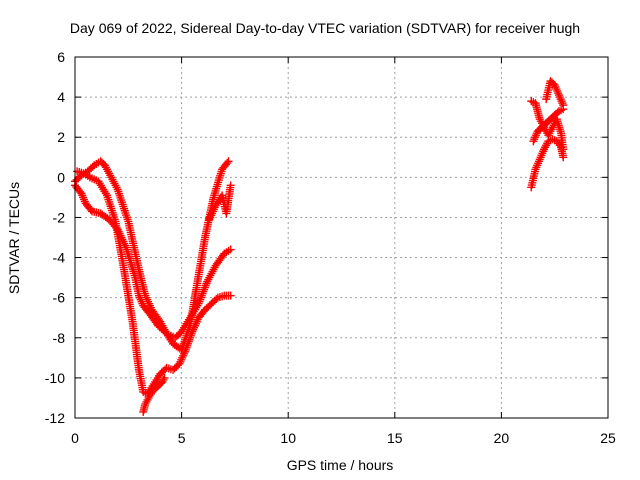 The height and width of the screenshot is (480, 640). What do you see at coordinates (288, 438) in the screenshot?
I see `x-tick-label: 10` at bounding box center [288, 438].